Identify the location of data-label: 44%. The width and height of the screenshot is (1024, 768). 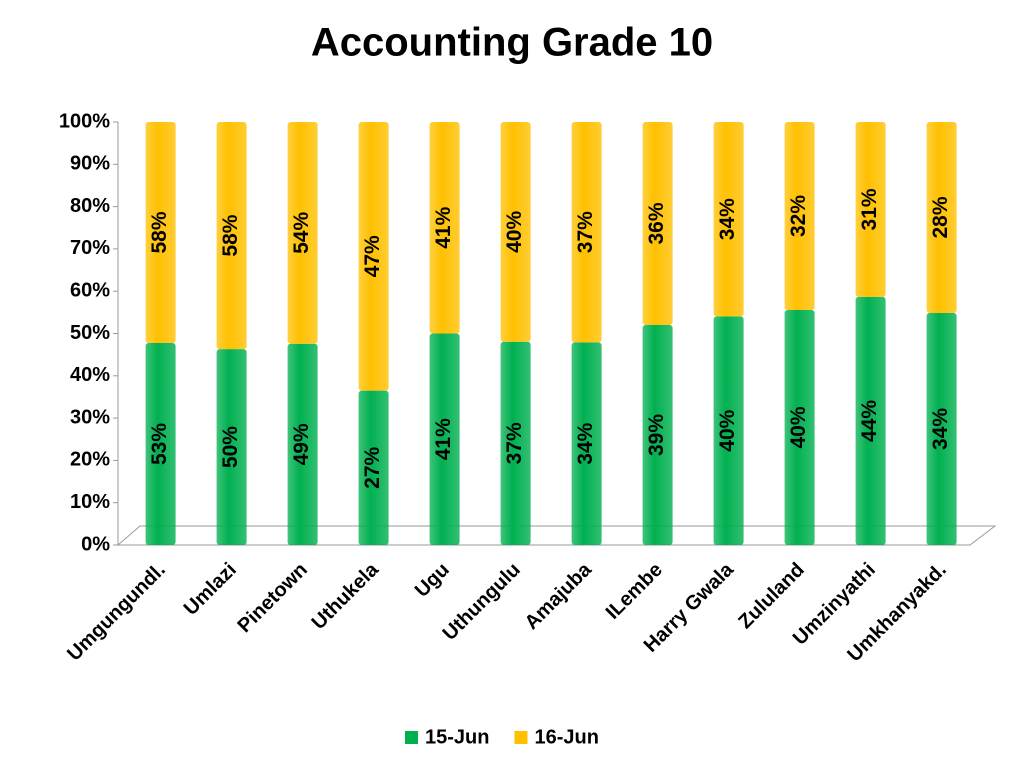
(869, 421).